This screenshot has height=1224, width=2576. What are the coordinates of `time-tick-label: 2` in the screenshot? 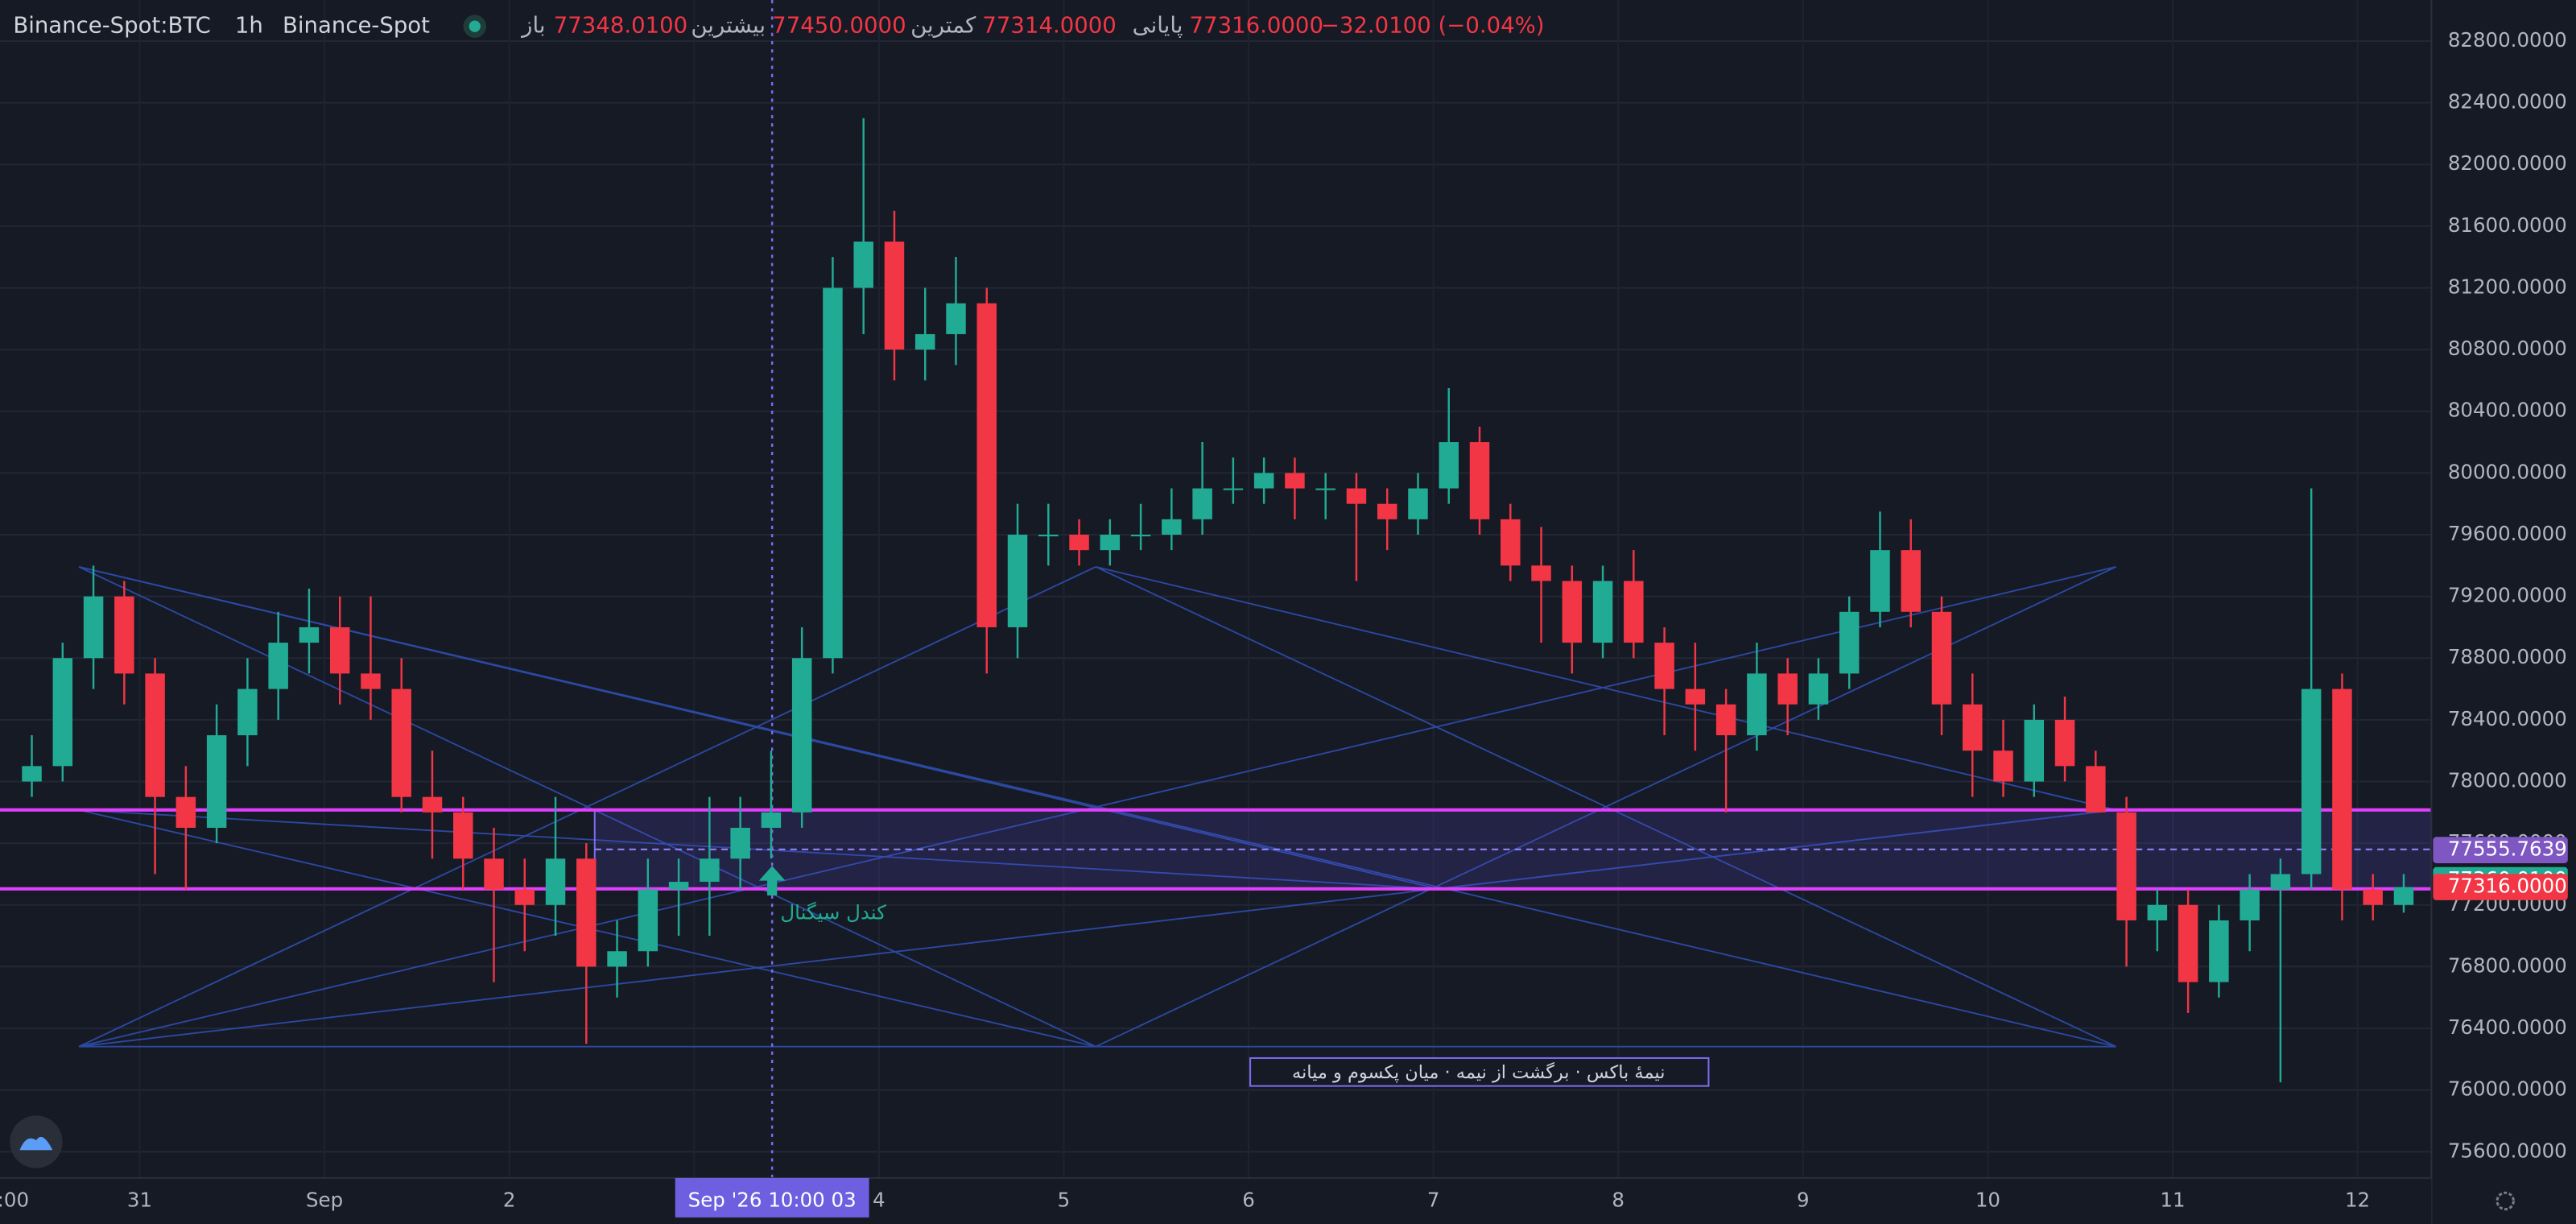 It's located at (509, 1199).